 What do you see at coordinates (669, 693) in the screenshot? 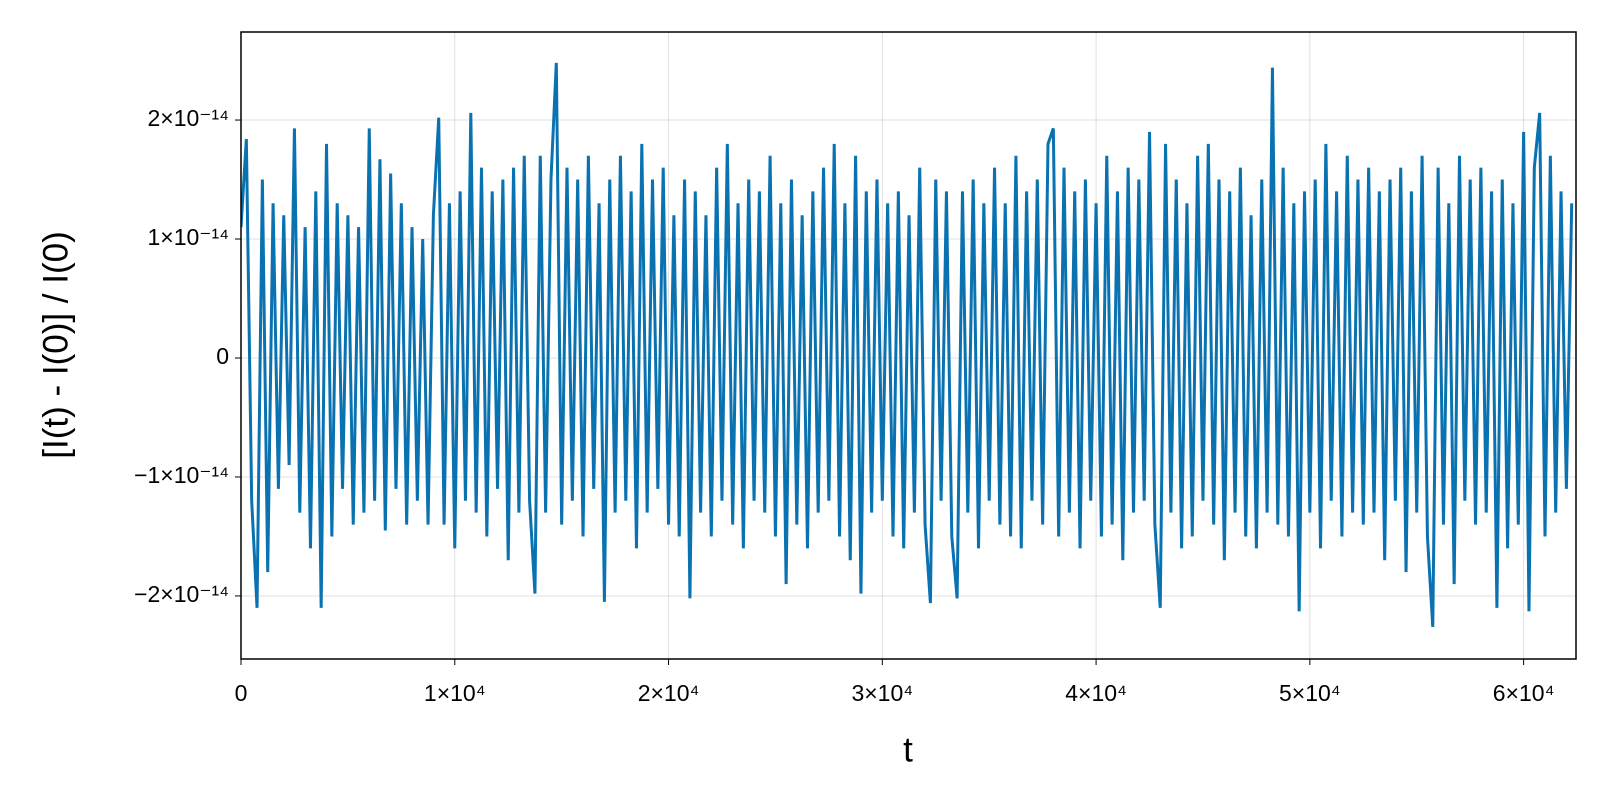
I see `x-tick-label: 2×10⁴` at bounding box center [669, 693].